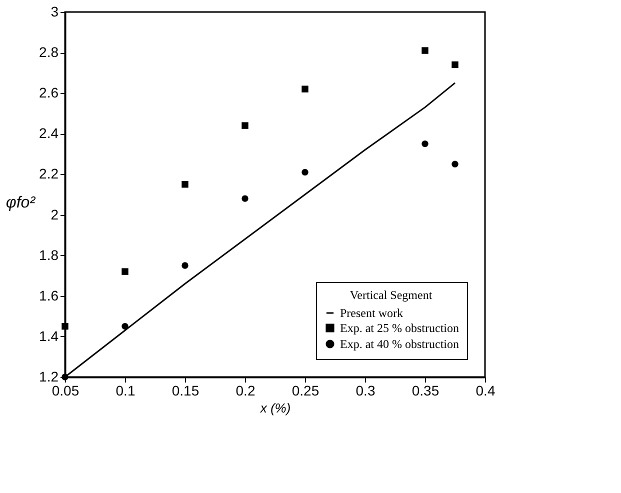  Describe the element at coordinates (49, 133) in the screenshot. I see `y-tick-label: 2.4` at that location.